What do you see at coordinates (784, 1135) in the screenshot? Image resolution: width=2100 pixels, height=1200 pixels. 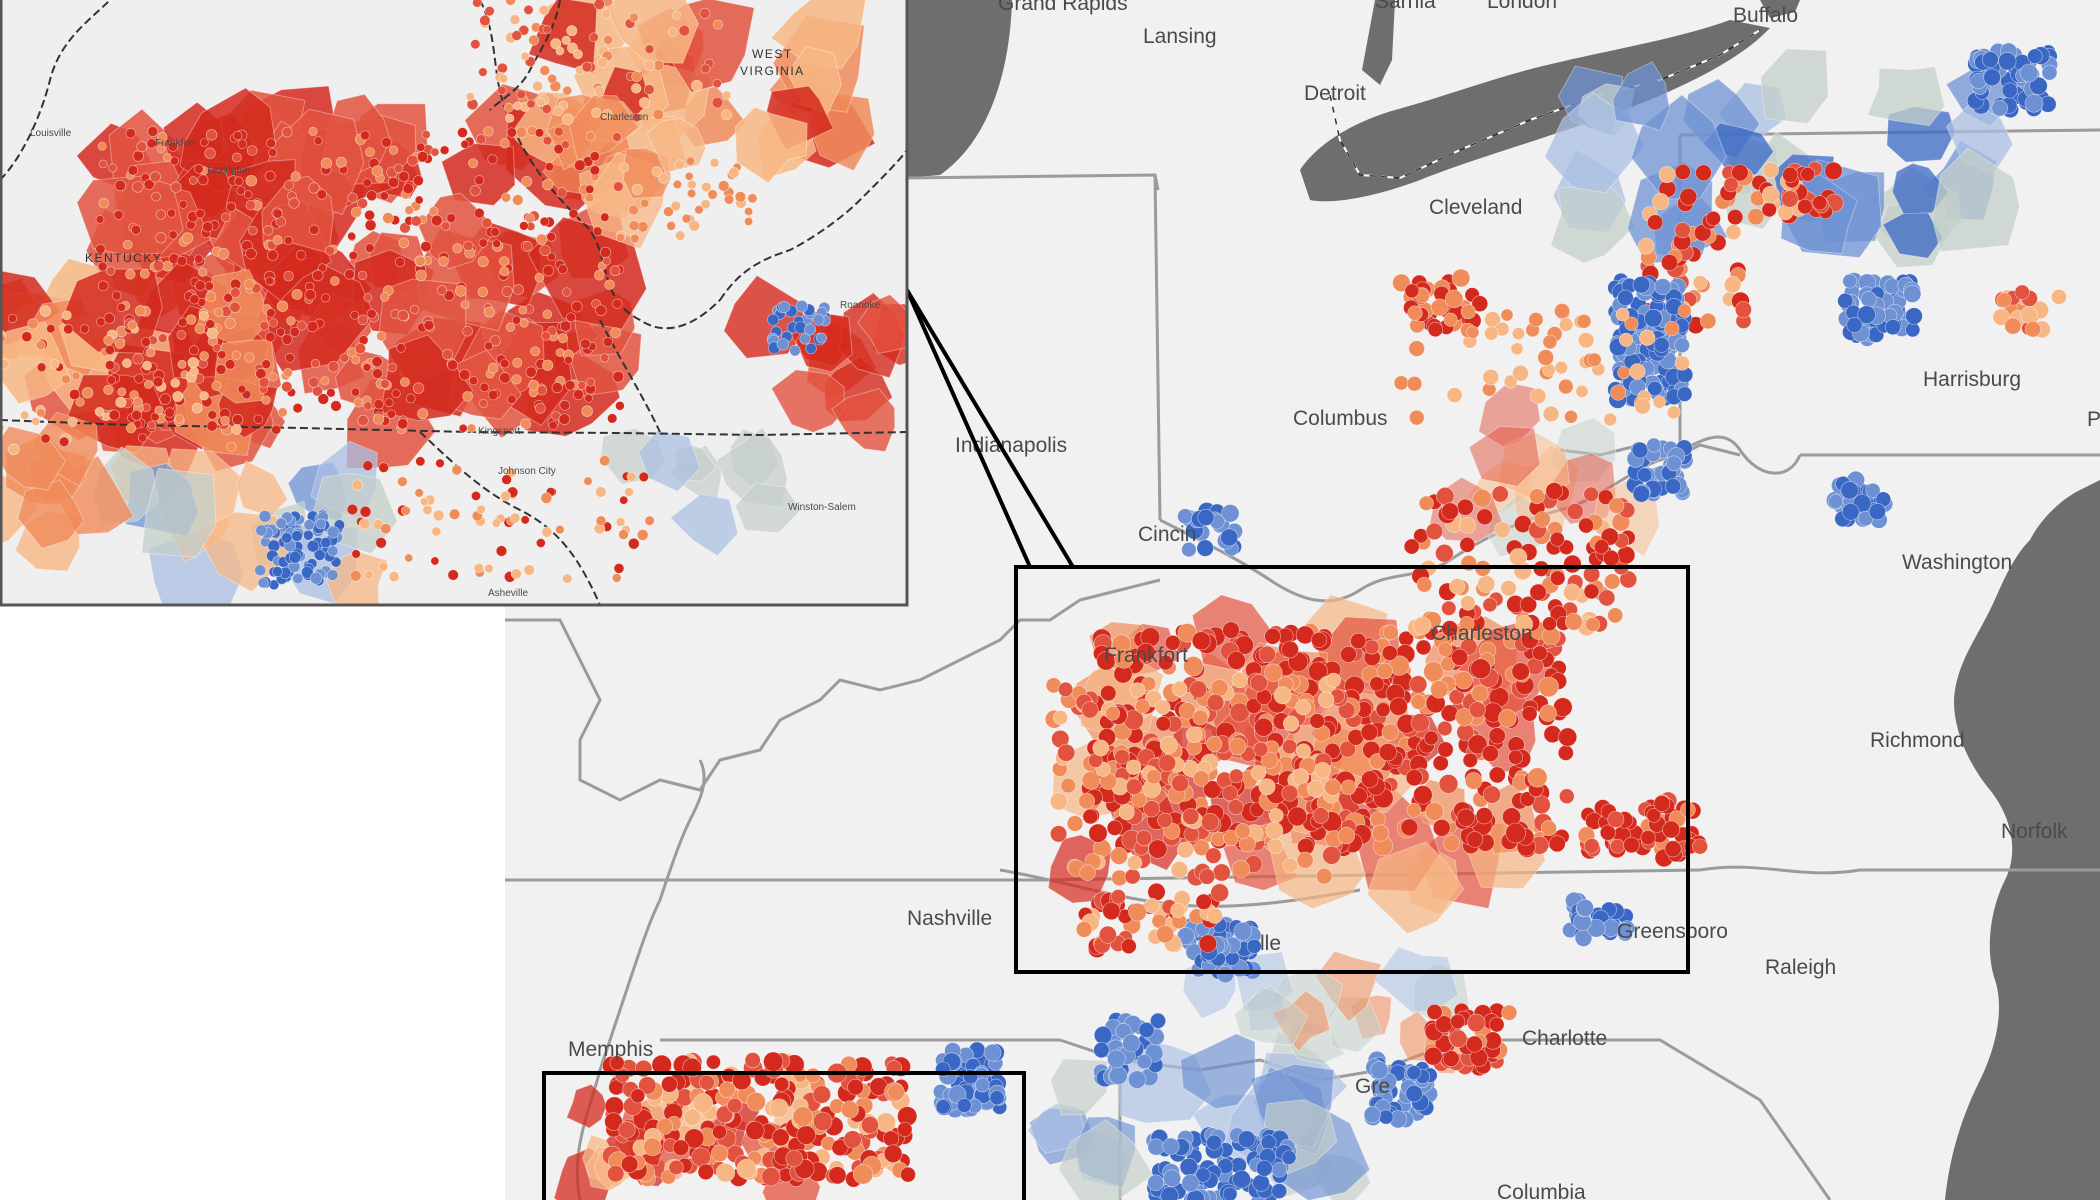 I see `zoom-frame-south` at bounding box center [784, 1135].